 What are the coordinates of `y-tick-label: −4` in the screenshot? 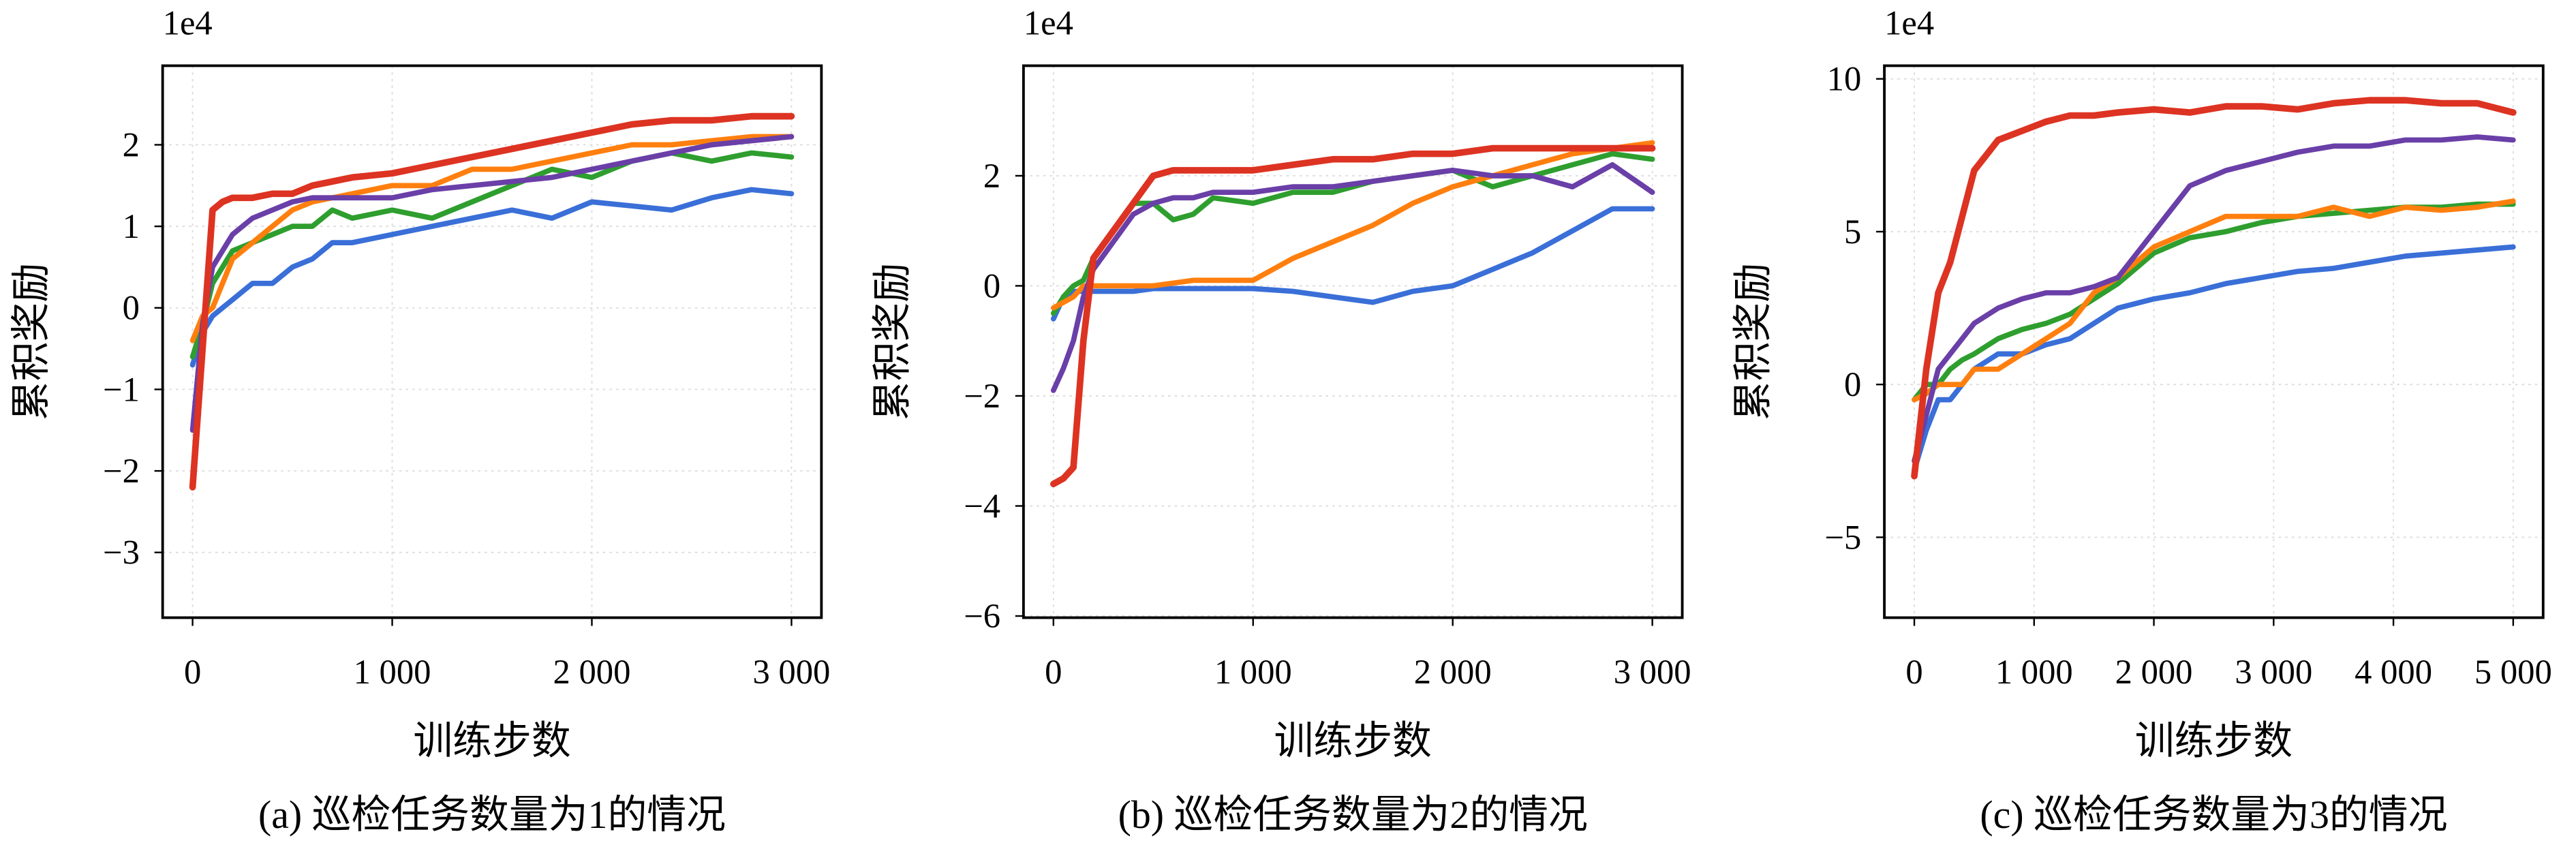 It's located at (982, 506).